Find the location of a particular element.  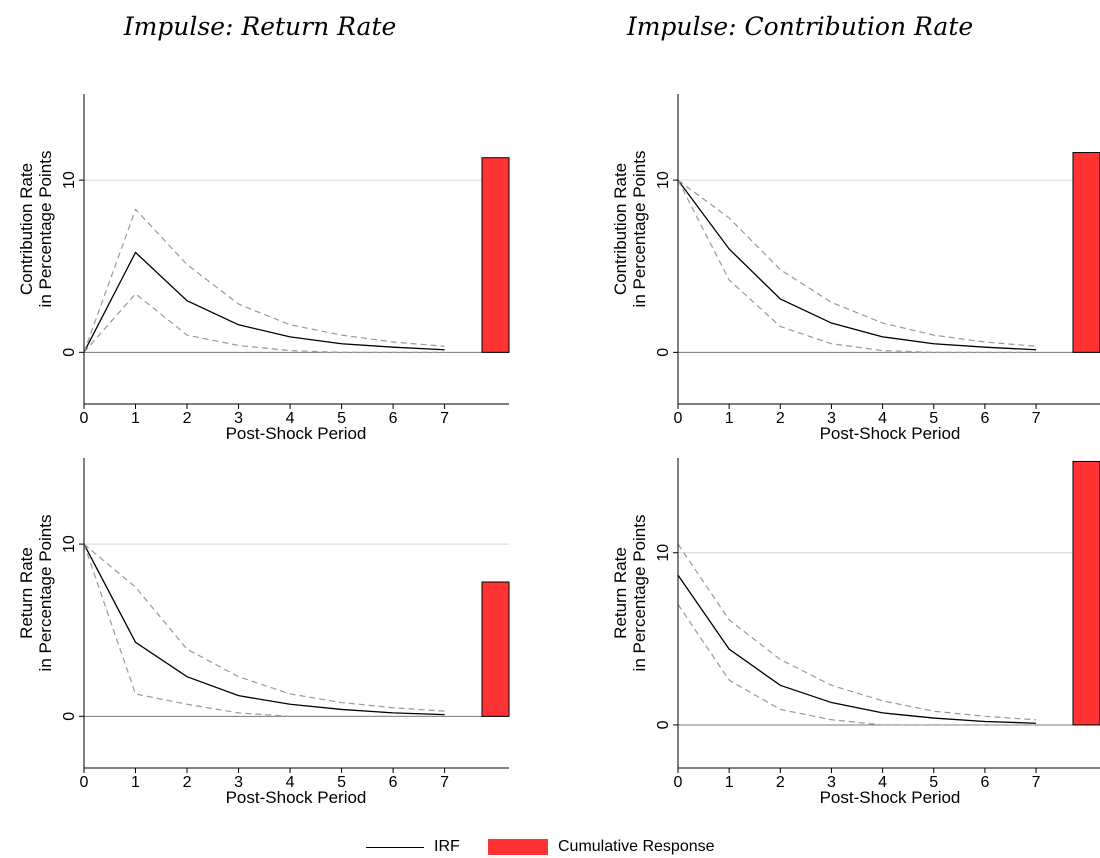

legend-item-irf: IRF is located at coordinates (413, 847).